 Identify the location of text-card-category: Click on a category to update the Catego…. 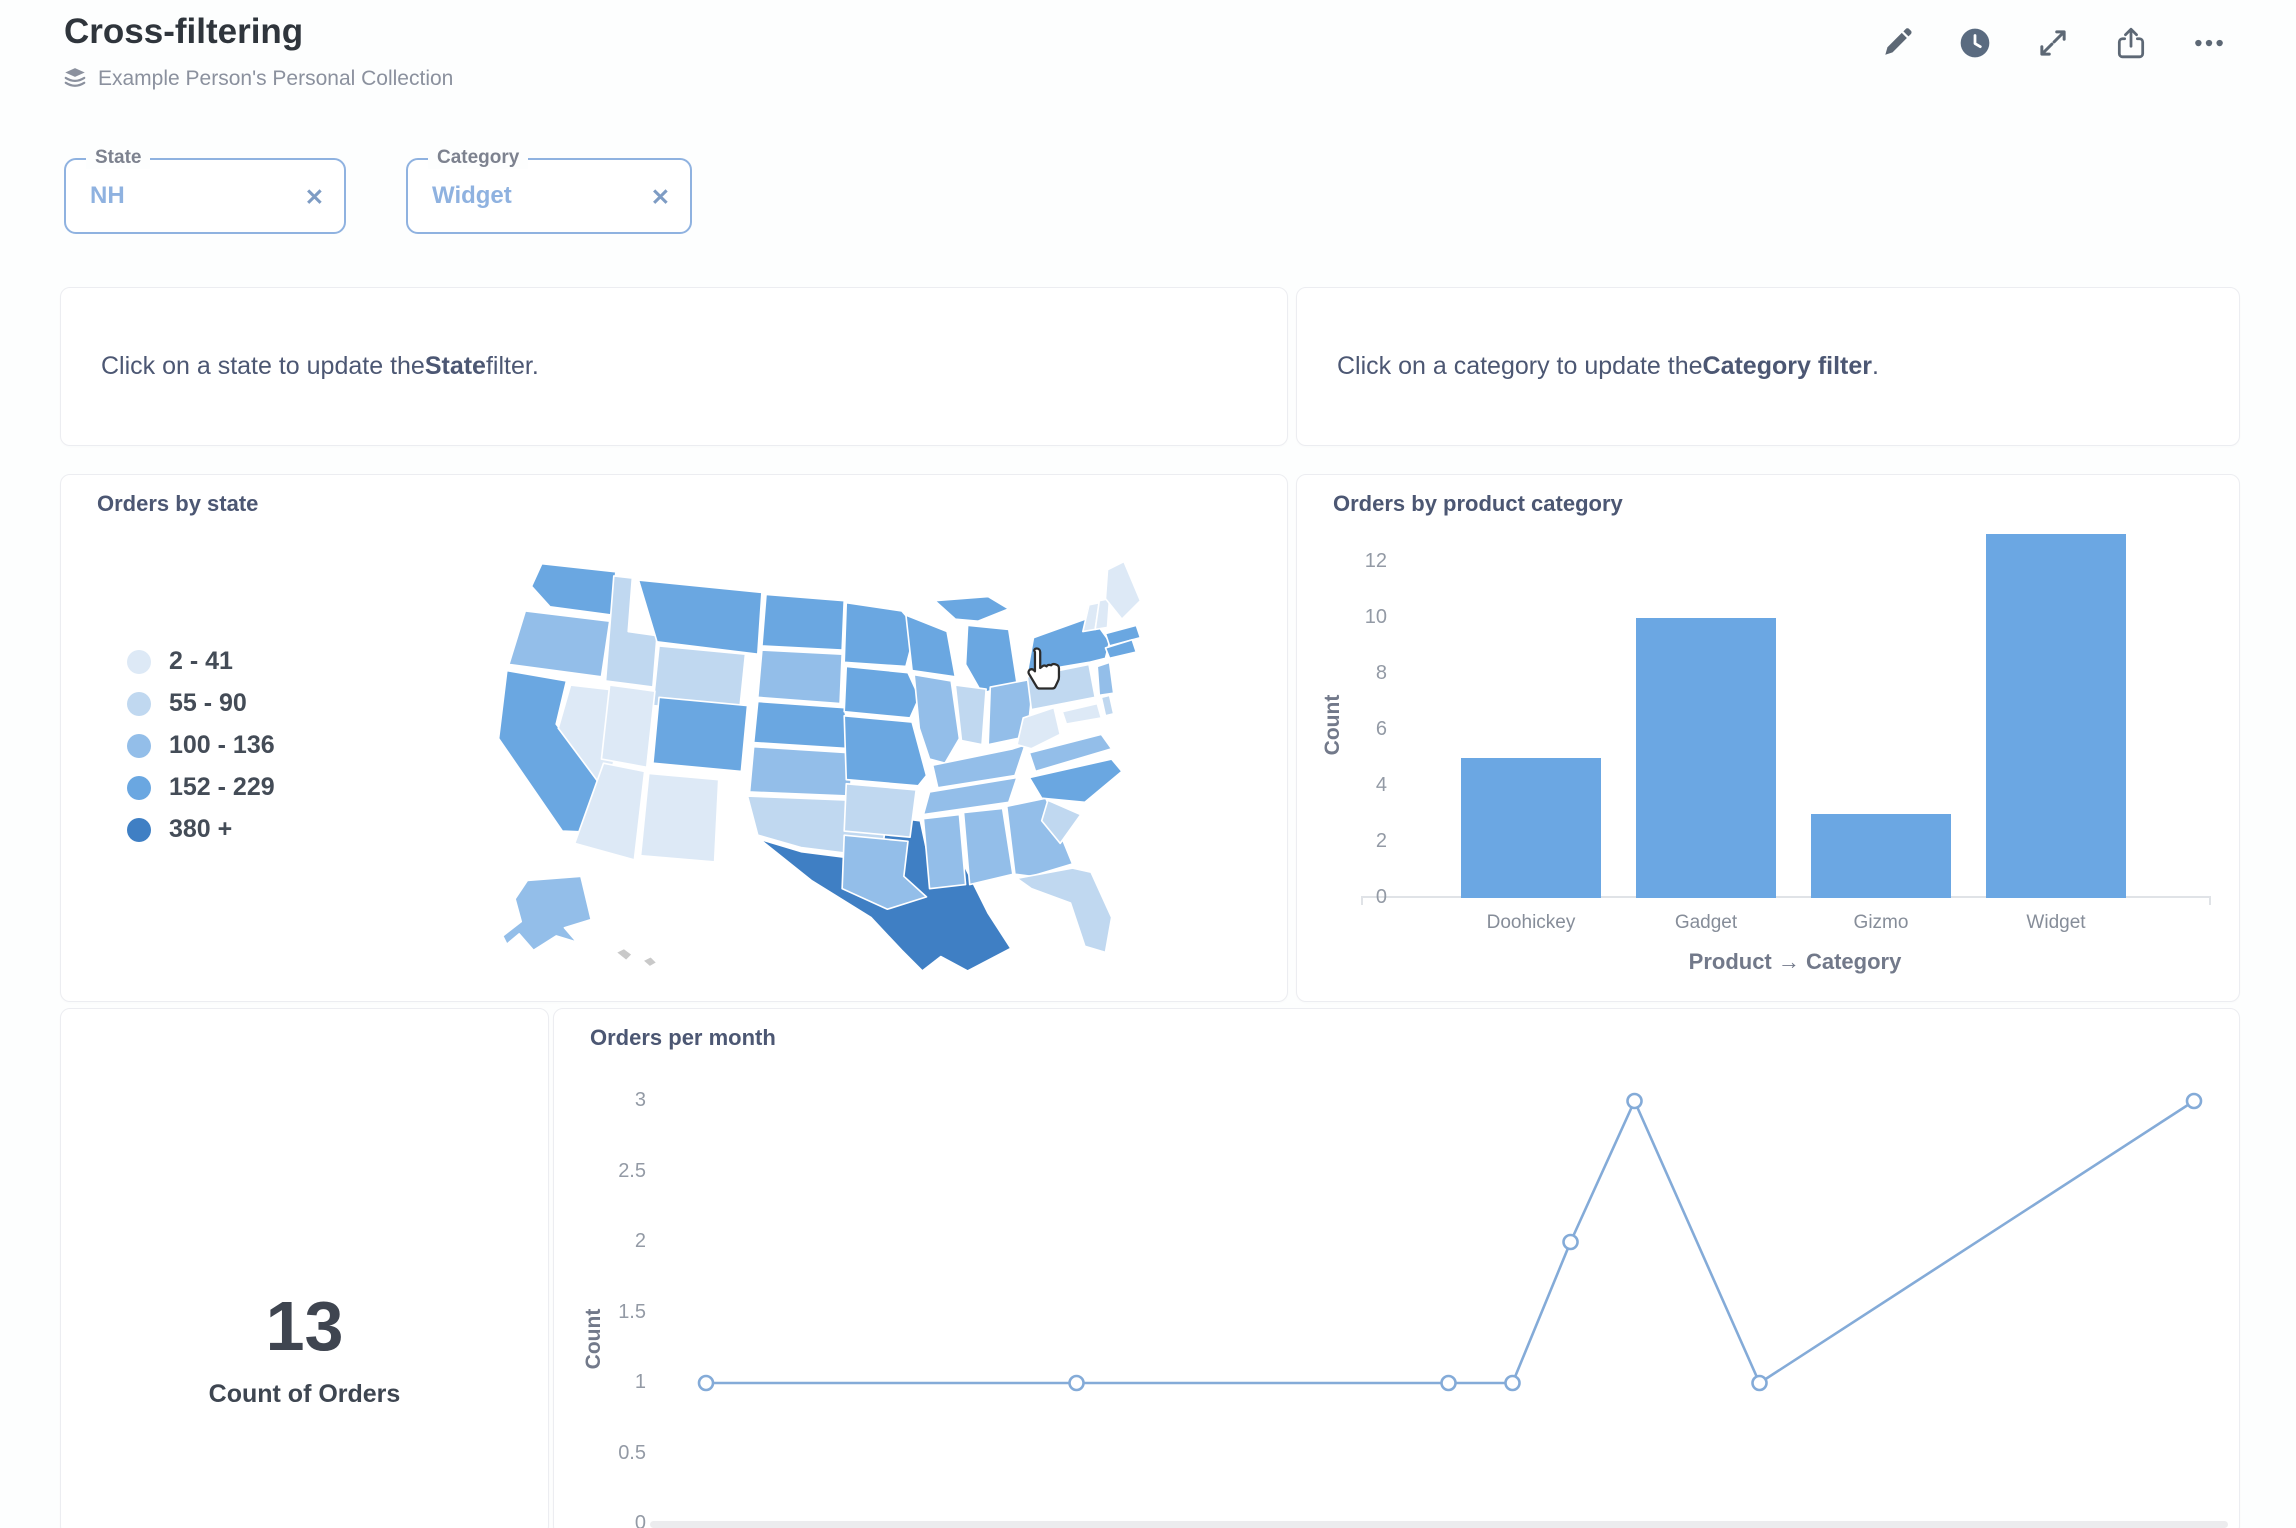
(1768, 366).